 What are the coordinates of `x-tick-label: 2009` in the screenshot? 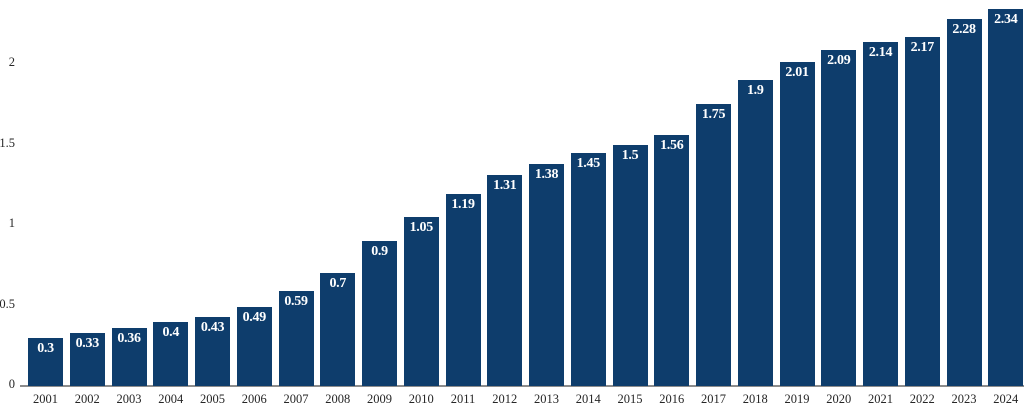 It's located at (379, 399).